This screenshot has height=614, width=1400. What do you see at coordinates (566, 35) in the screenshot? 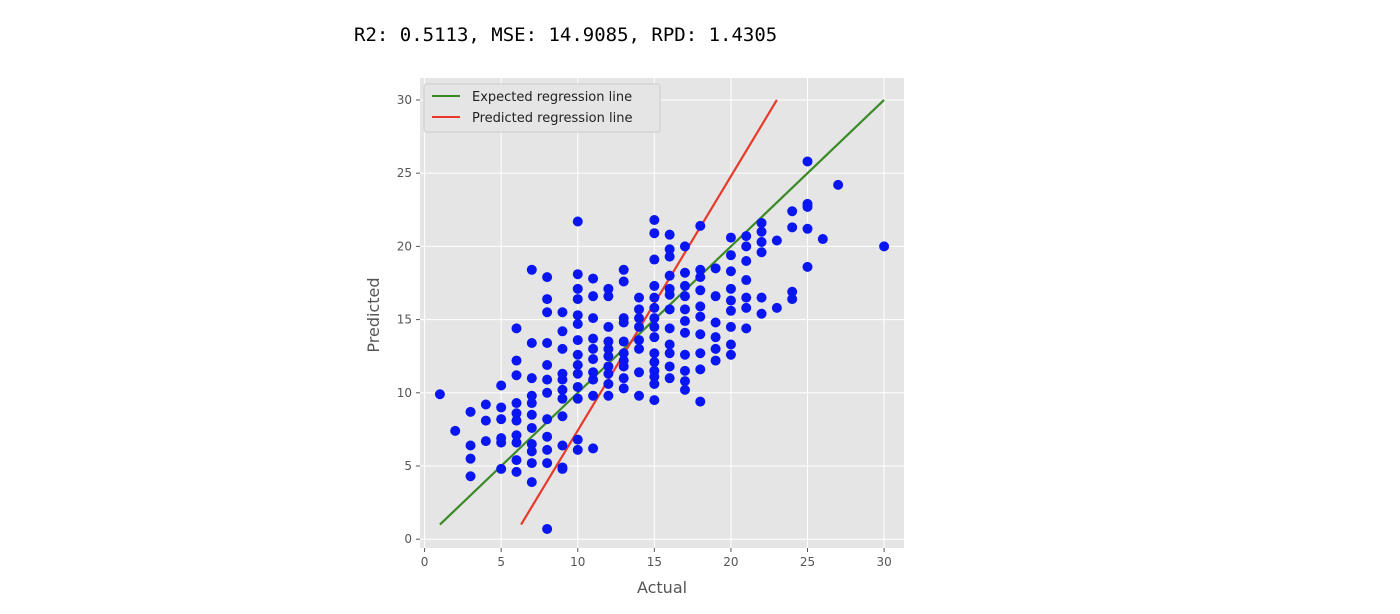
I see `metrics-readout: R2: 0.5113, MSE: 14.9085, RPD: 1.4305` at bounding box center [566, 35].